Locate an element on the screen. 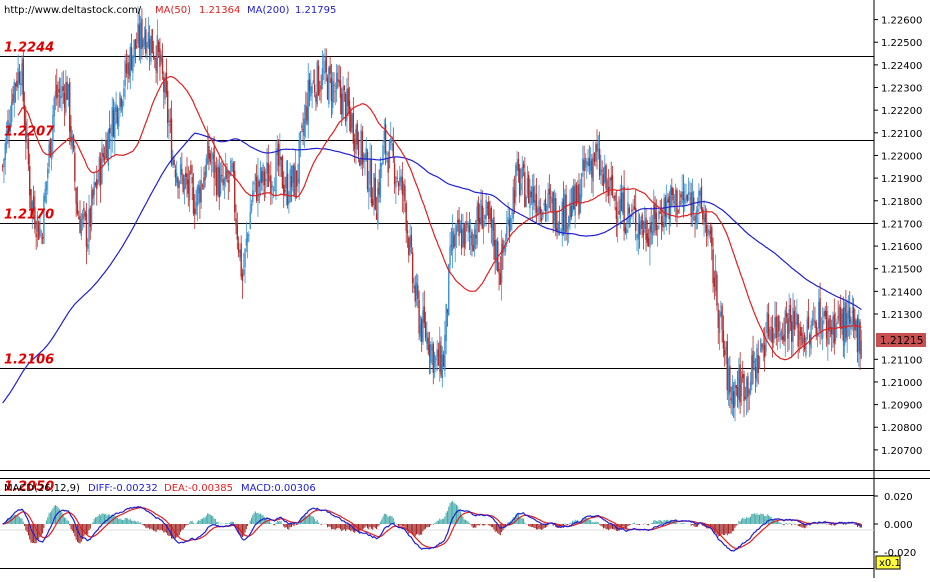 The width and height of the screenshot is (930, 582). macd-title: MACD(26,12,9) is located at coordinates (42, 488).